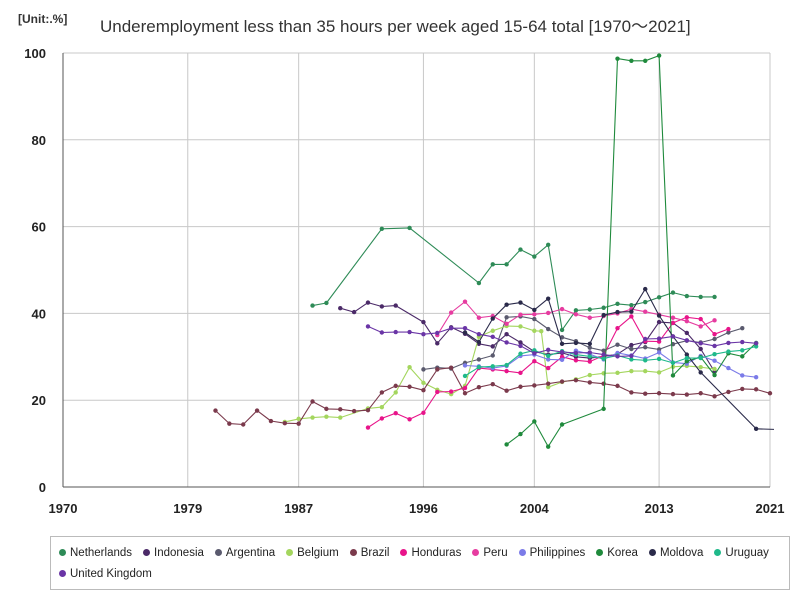 The height and width of the screenshot is (600, 800). I want to click on legend-item-korea: Korea, so click(617, 552).